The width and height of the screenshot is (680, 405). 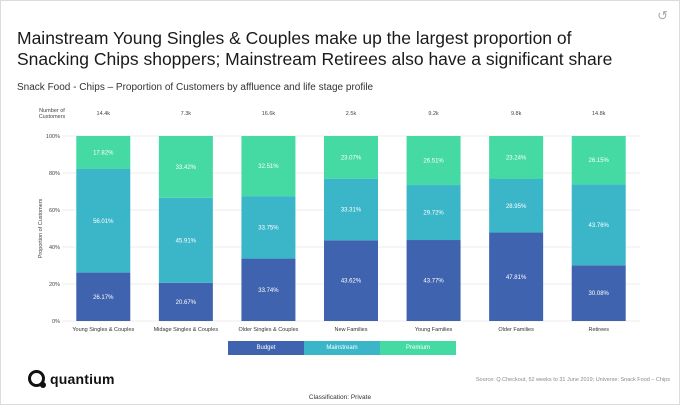 What do you see at coordinates (52, 117) in the screenshot?
I see `customer-count-header: Customers` at bounding box center [52, 117].